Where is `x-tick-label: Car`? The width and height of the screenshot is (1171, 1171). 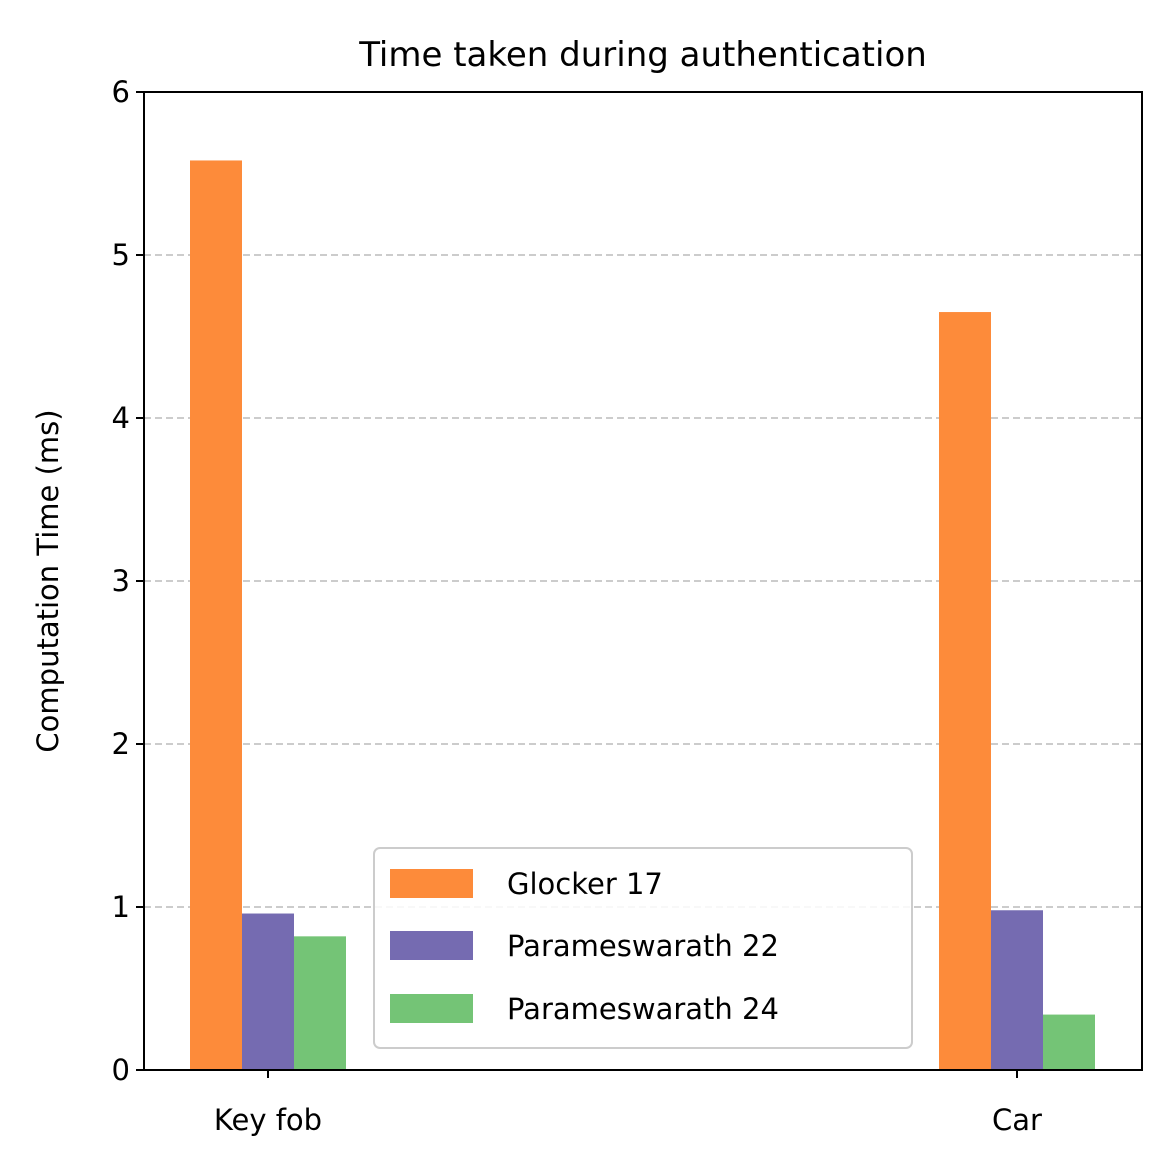 x-tick-label: Car is located at coordinates (1017, 1120).